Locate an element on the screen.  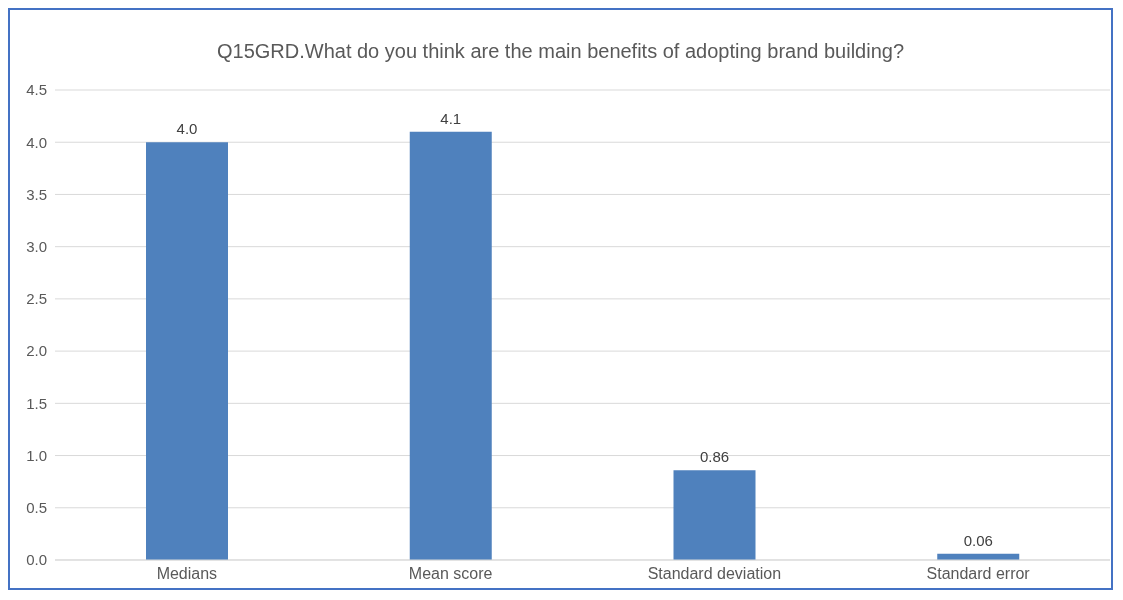
x-tick-label: Mean score is located at coordinates (450, 574).